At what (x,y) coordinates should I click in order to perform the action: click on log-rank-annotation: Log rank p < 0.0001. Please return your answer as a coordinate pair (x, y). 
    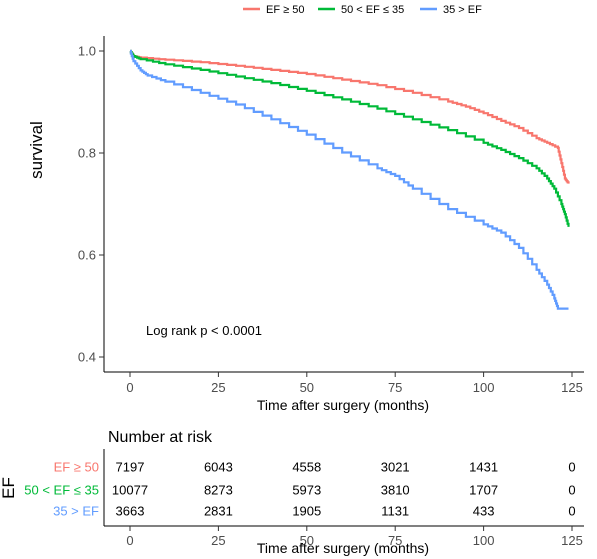
    Looking at the image, I should click on (204, 330).